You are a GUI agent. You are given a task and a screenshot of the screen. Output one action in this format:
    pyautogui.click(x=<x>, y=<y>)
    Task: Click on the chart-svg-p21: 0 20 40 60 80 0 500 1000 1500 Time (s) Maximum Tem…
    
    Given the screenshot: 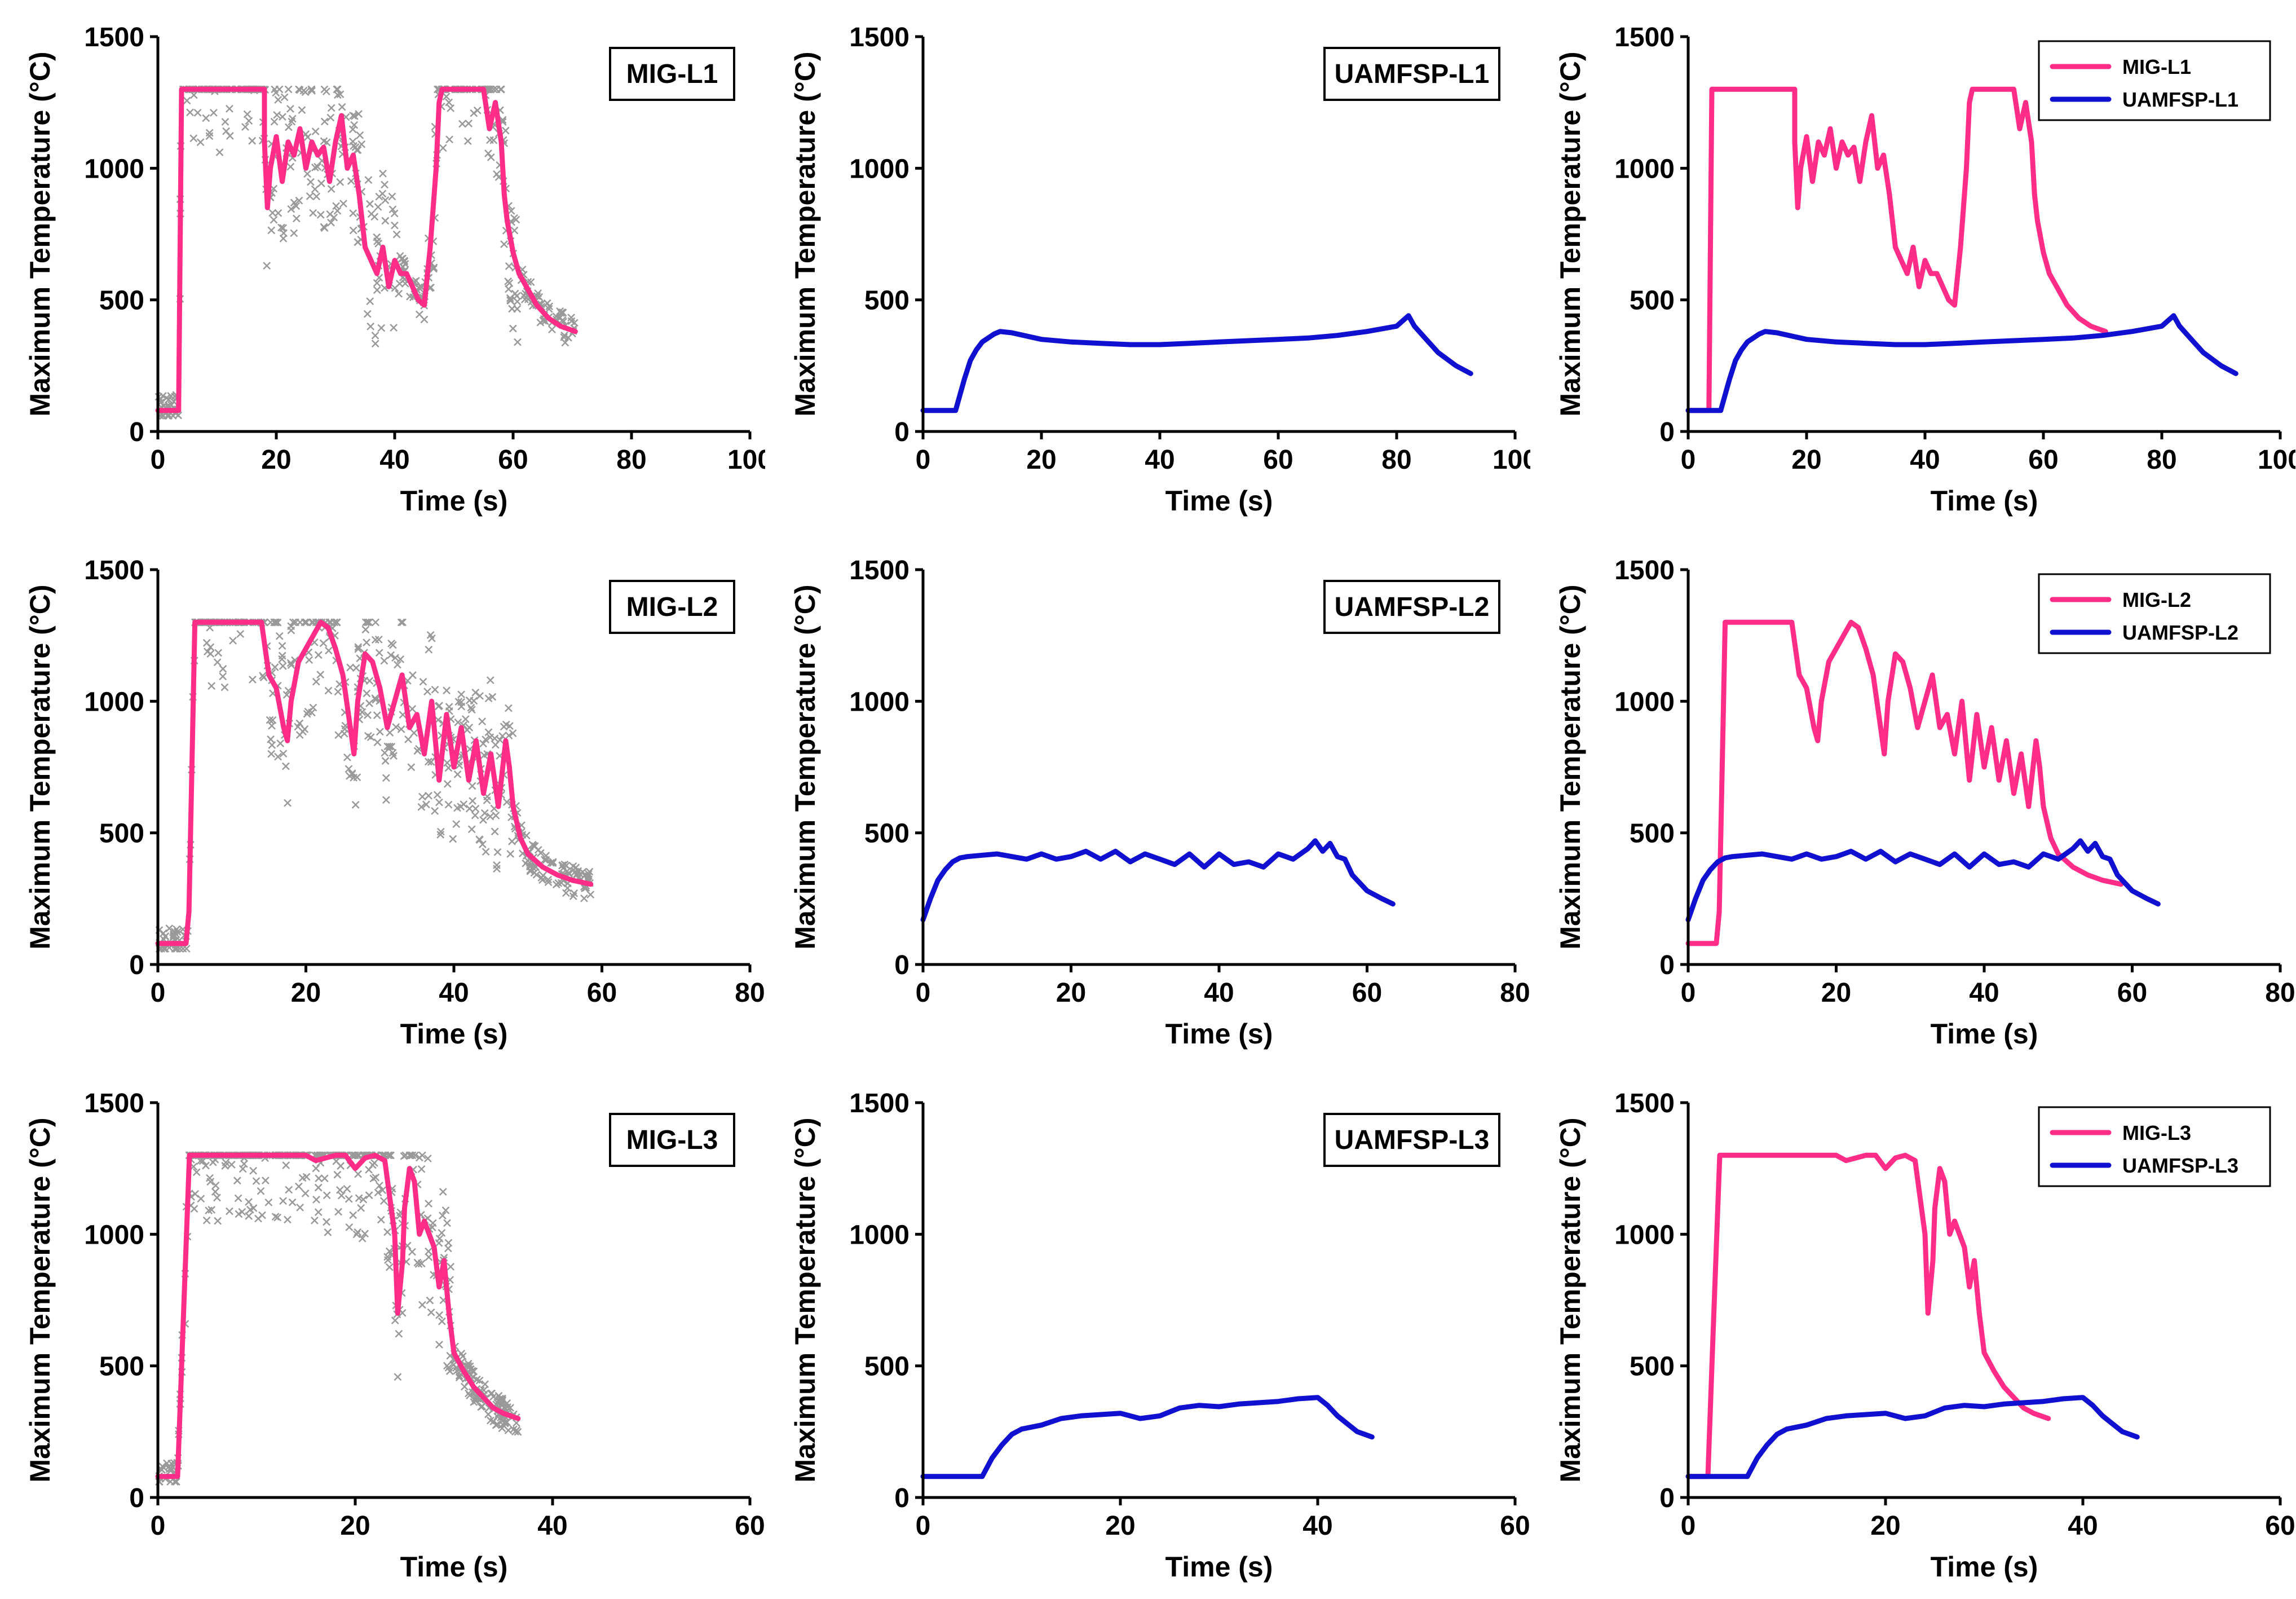 What is the action you would take?
    pyautogui.click(x=394, y=803)
    